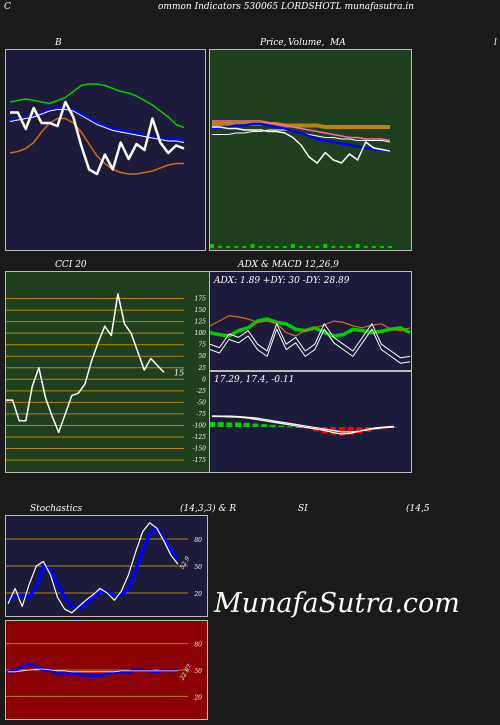 This screenshot has width=500, height=725. What do you see at coordinates (254, 380) in the screenshot?
I see `macd-readout: 17.29, 17.4, -0.11` at bounding box center [254, 380].